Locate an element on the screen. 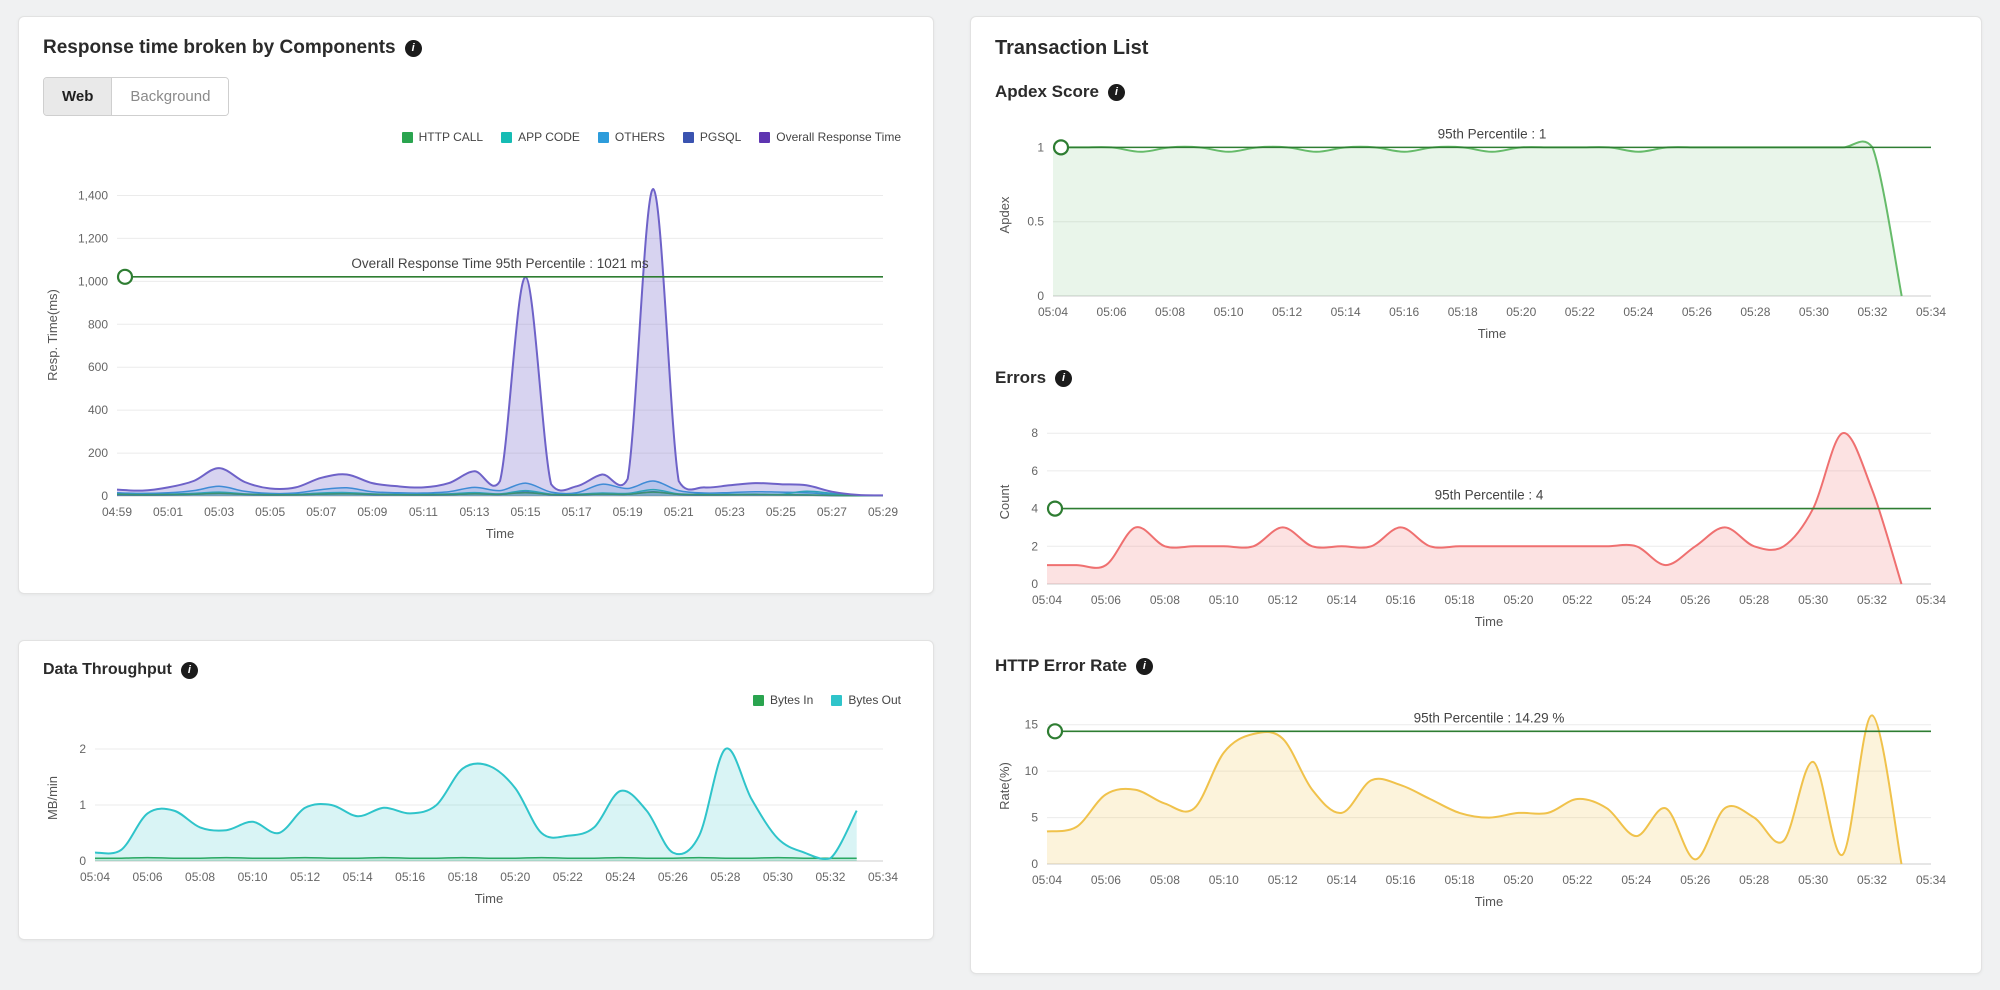  svg-text: MB/min is located at coordinates (52, 798).